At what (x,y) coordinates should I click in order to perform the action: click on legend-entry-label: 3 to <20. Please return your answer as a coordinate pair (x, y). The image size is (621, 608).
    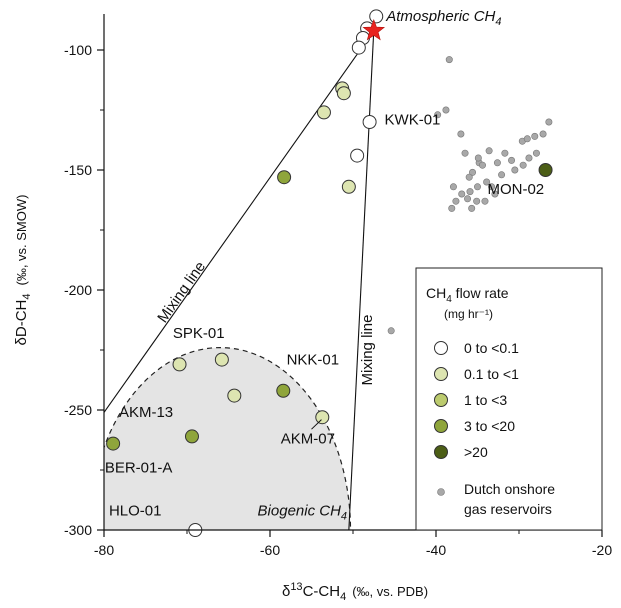
    Looking at the image, I should click on (489, 426).